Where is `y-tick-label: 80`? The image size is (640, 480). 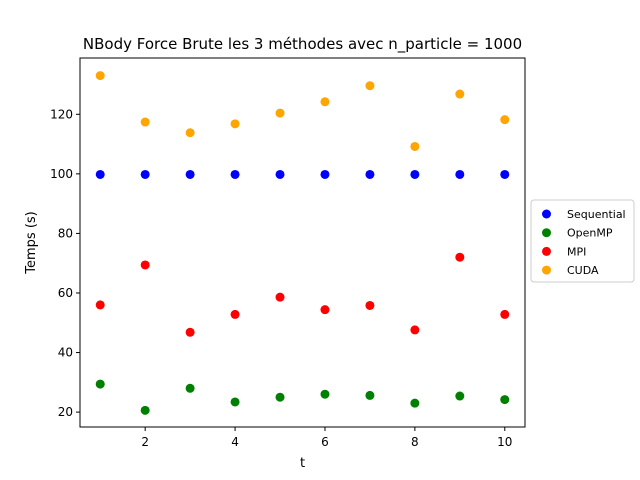 y-tick-label: 80 is located at coordinates (65, 233).